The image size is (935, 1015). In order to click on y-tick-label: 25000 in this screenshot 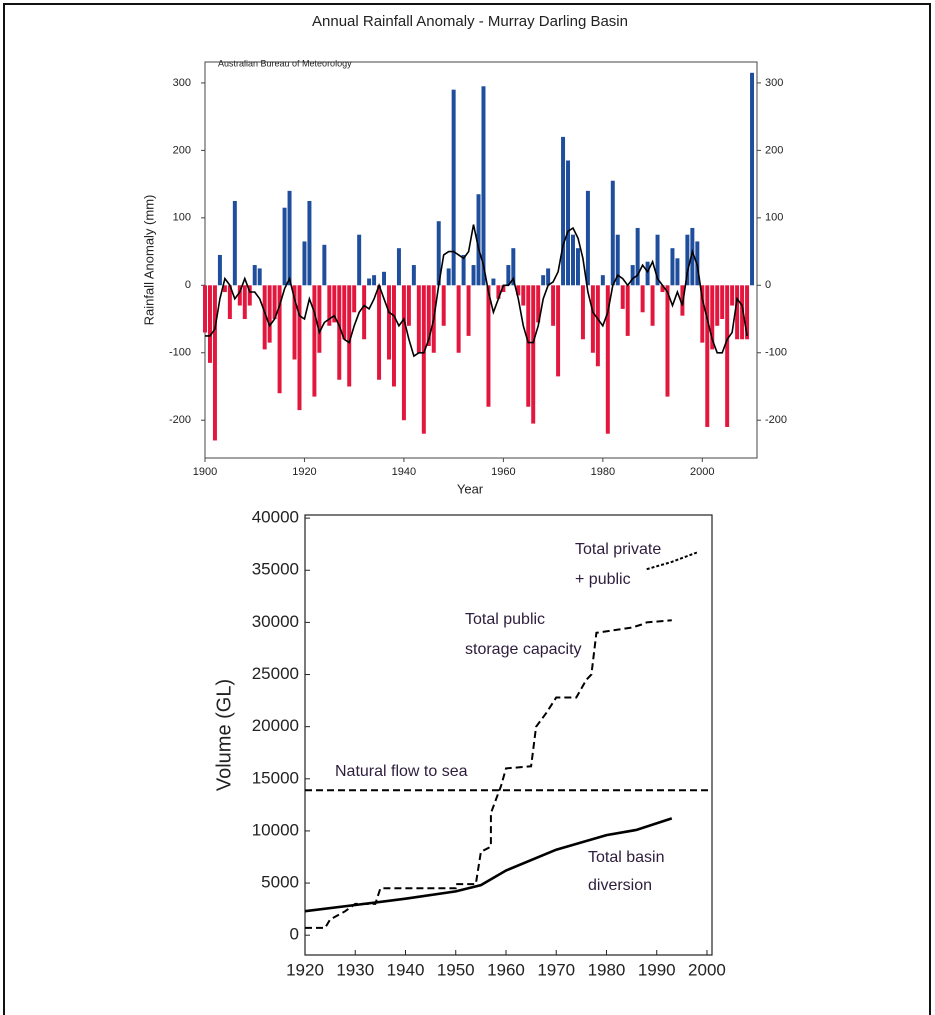, I will do `click(275, 673)`.